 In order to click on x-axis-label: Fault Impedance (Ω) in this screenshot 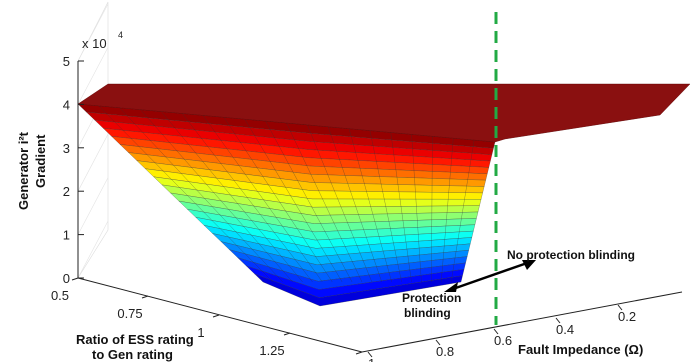, I will do `click(580, 349)`.